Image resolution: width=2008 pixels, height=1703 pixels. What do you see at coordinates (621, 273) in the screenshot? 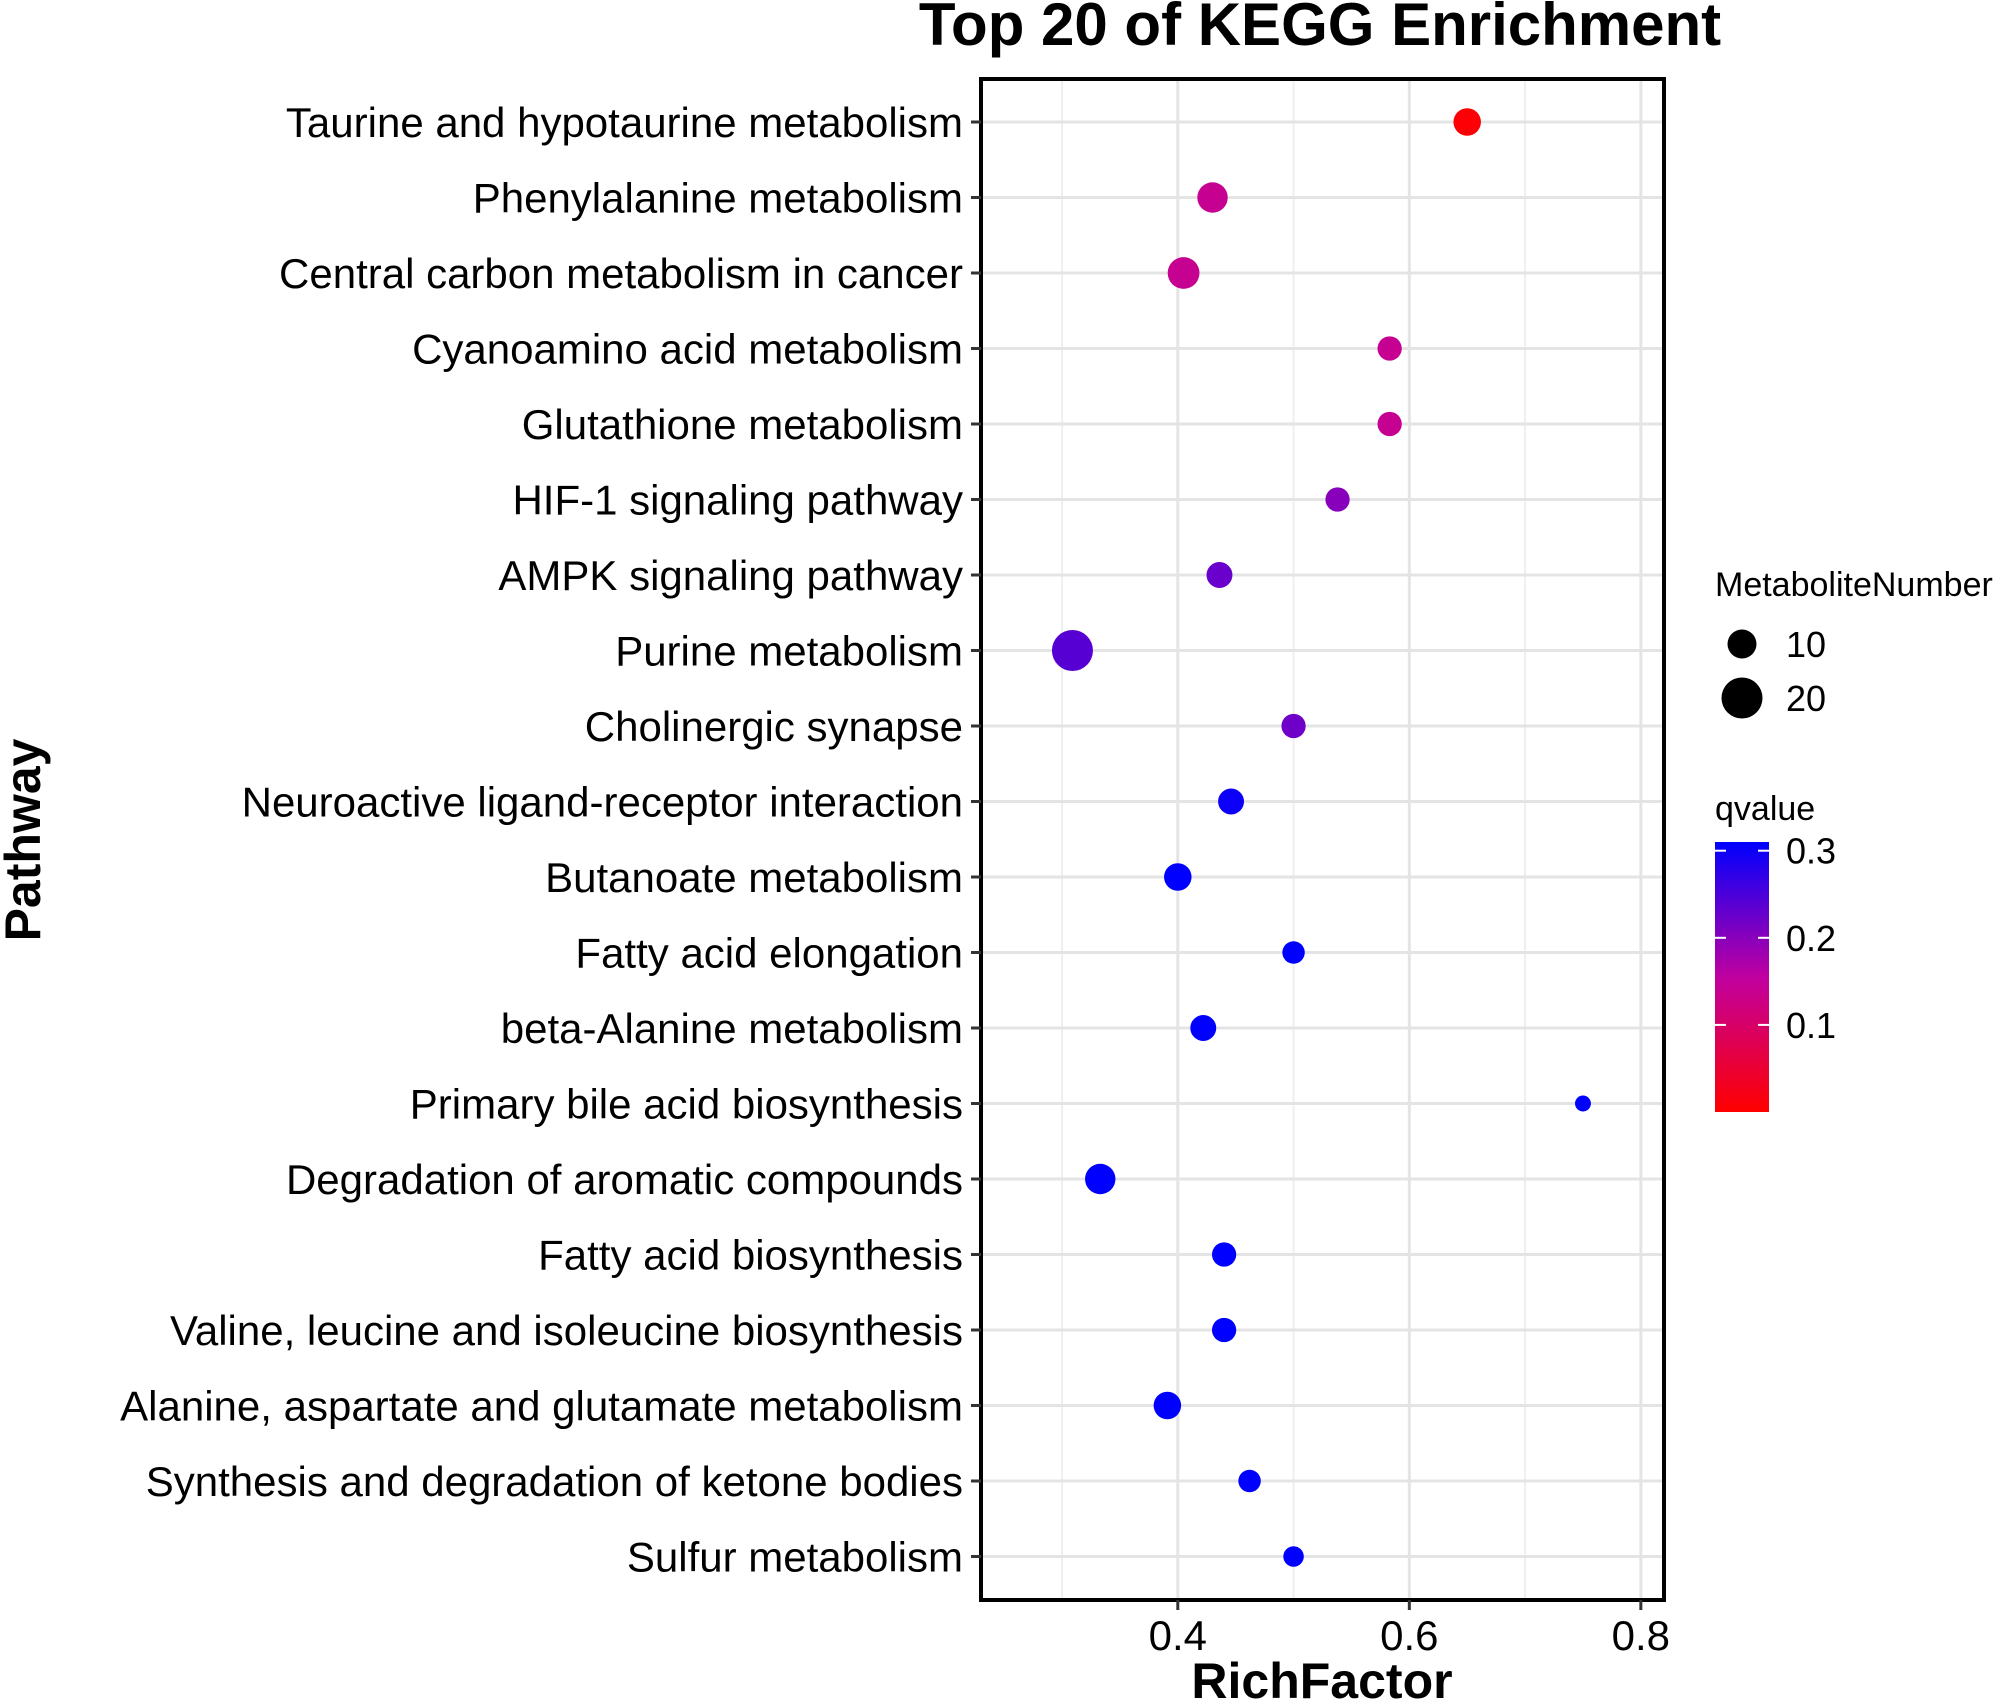
I see `y-tick-label: Central carbon metabolism in cancer` at bounding box center [621, 273].